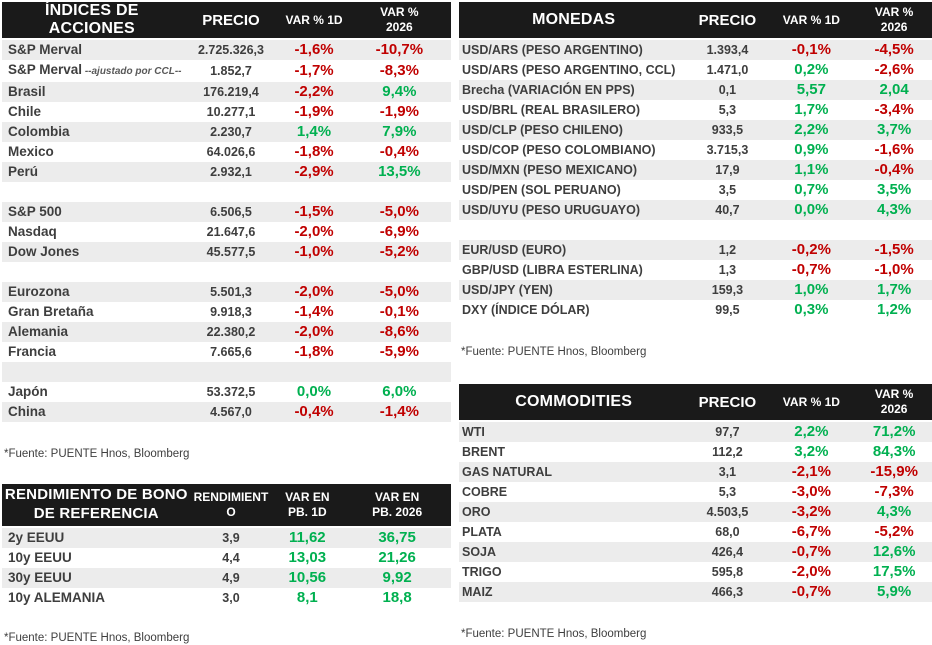 This screenshot has height=645, width=932. What do you see at coordinates (307, 578) in the screenshot?
I see `var-1d-value: 10,56` at bounding box center [307, 578].